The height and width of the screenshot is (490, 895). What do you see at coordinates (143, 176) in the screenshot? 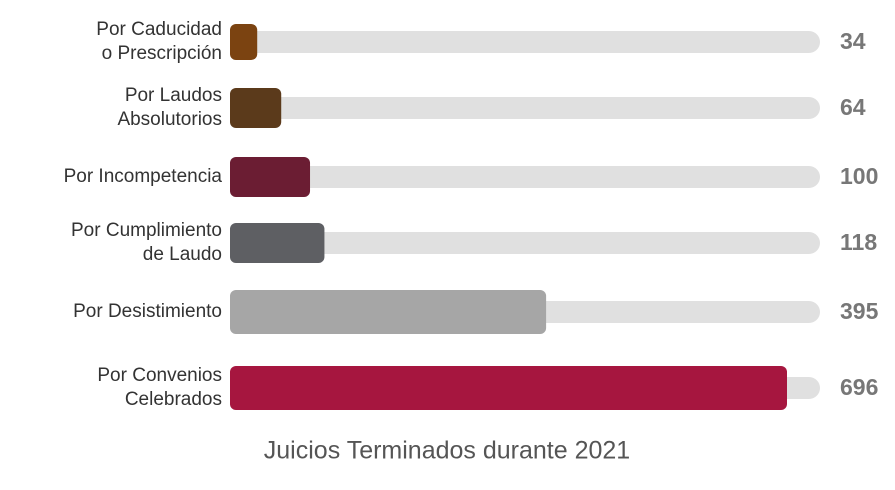
I see `category-label: Por Incompetencia` at bounding box center [143, 176].